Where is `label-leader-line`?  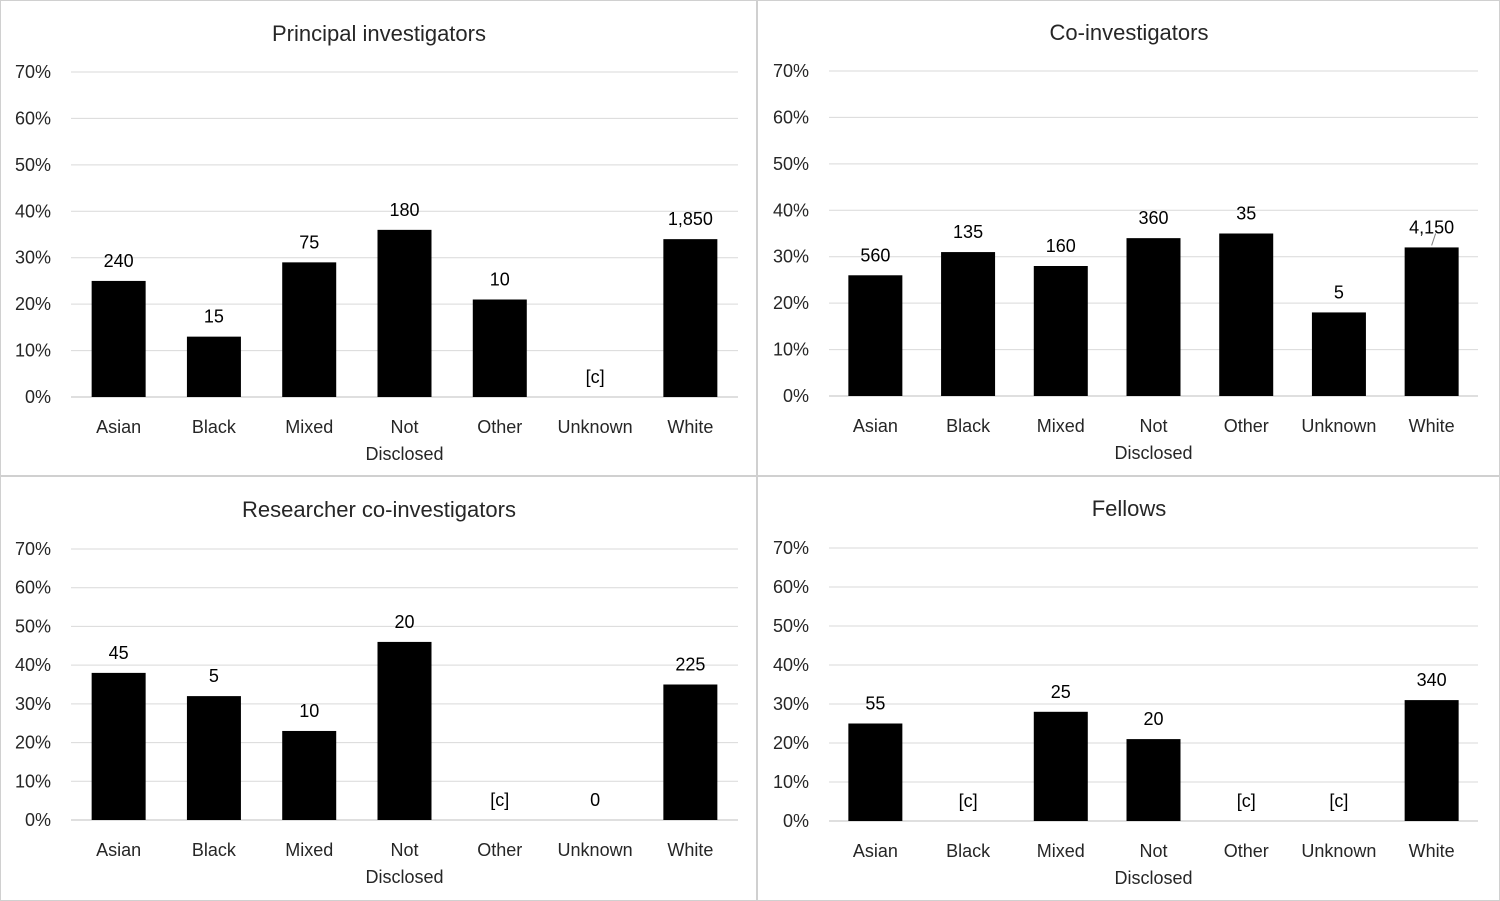
label-leader-line is located at coordinates (1434, 239).